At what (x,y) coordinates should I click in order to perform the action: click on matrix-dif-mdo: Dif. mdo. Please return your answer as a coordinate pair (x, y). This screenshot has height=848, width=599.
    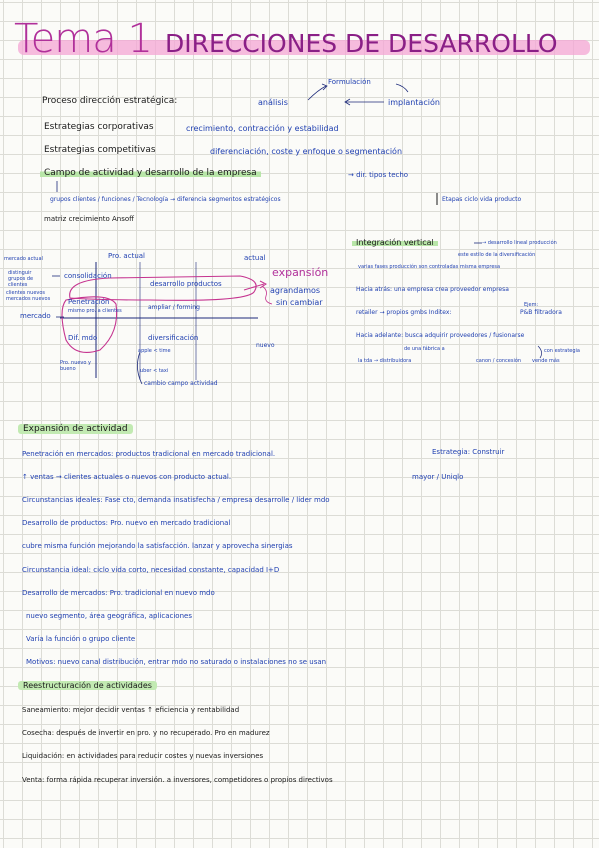
    Looking at the image, I should click on (83, 338).